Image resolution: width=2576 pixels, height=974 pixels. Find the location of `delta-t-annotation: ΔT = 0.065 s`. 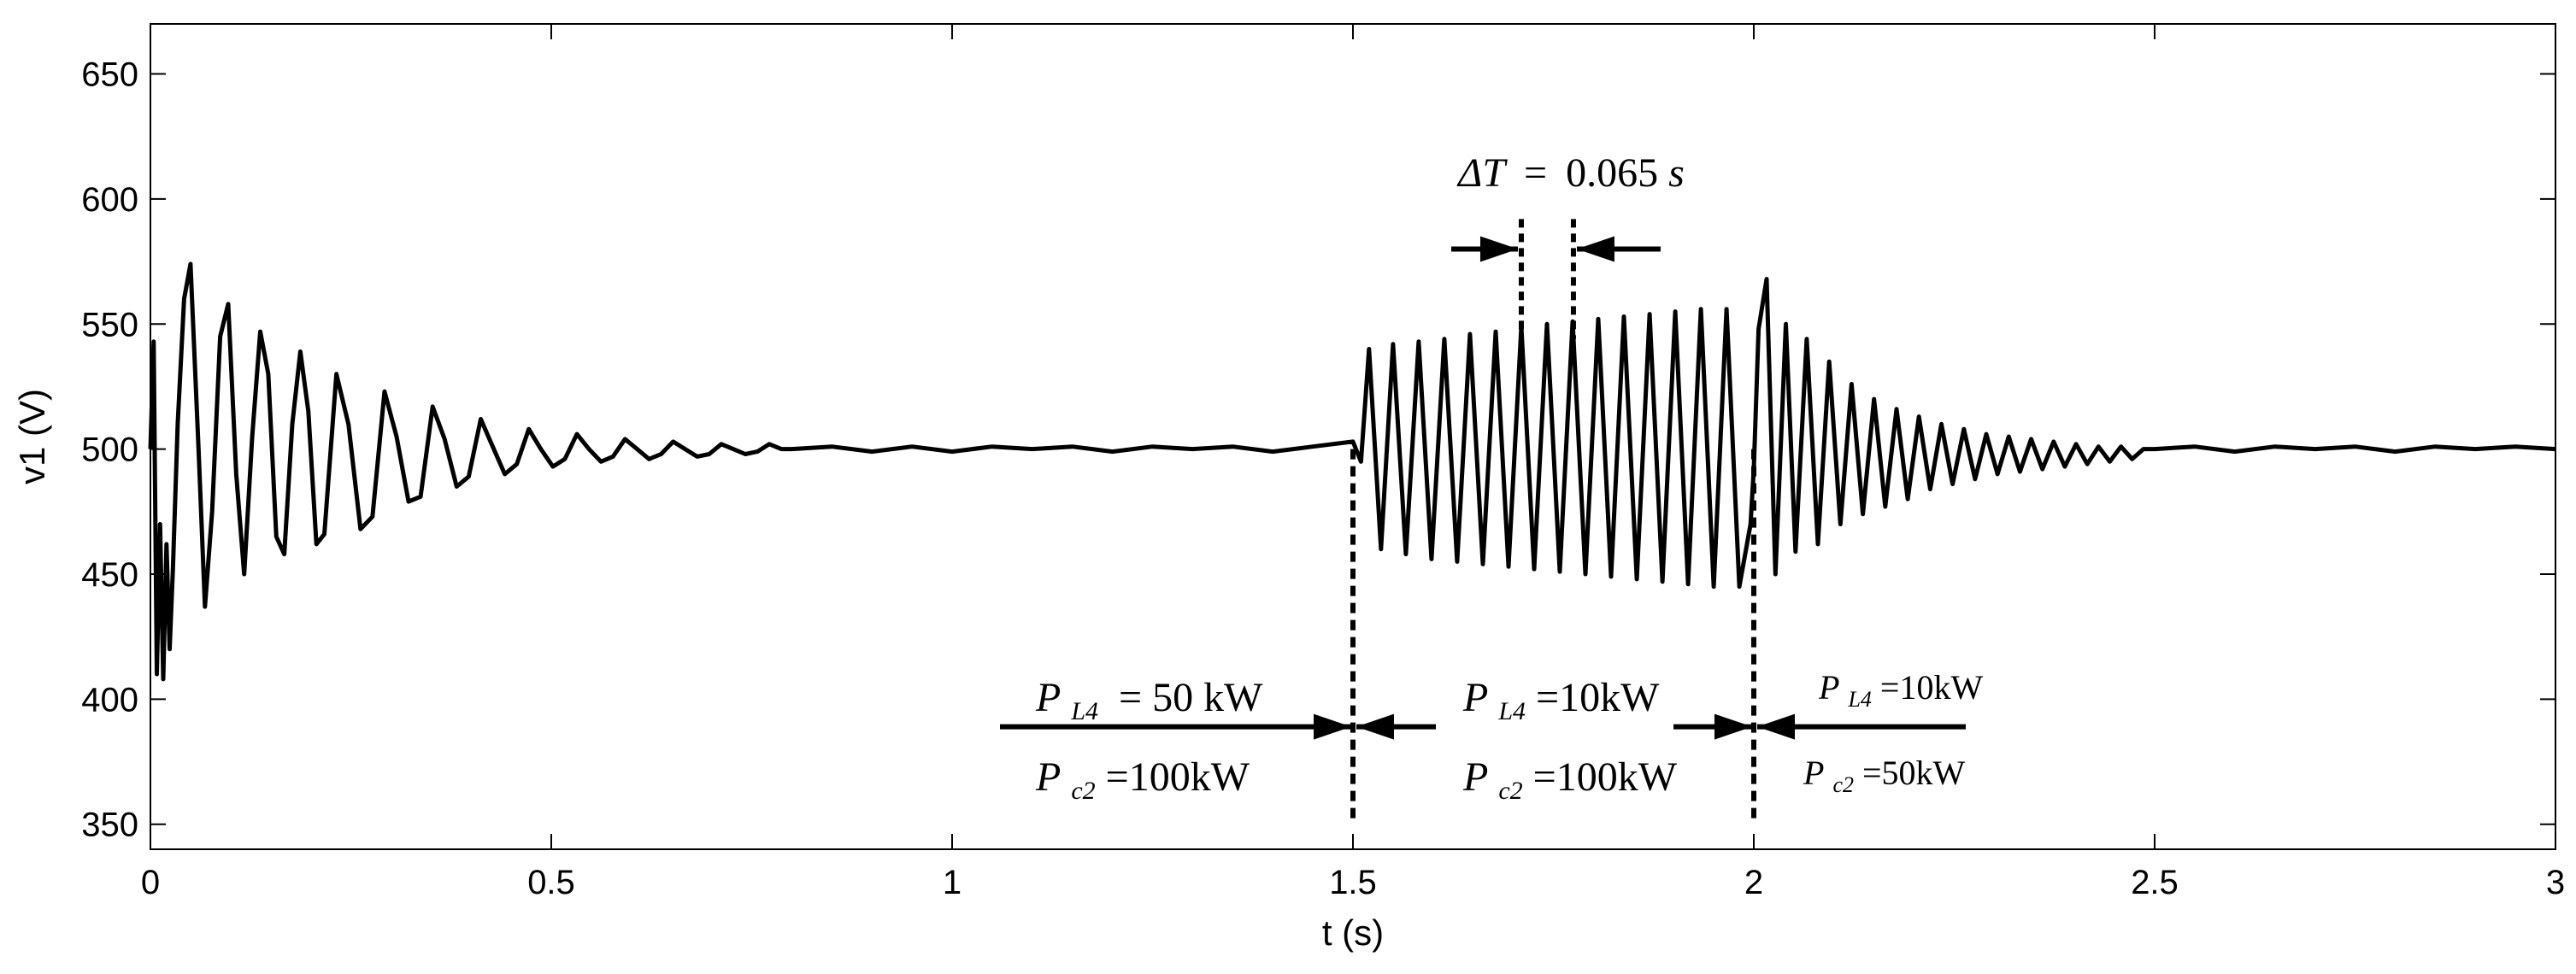

delta-t-annotation: ΔT = 0.065 s is located at coordinates (1570, 173).